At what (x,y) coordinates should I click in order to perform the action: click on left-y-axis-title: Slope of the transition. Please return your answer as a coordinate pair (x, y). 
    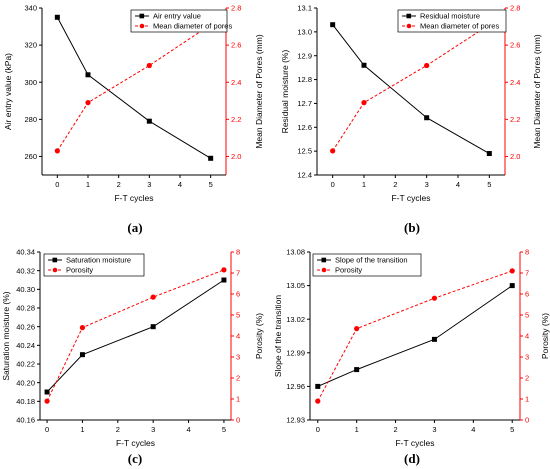
    Looking at the image, I should click on (278, 336).